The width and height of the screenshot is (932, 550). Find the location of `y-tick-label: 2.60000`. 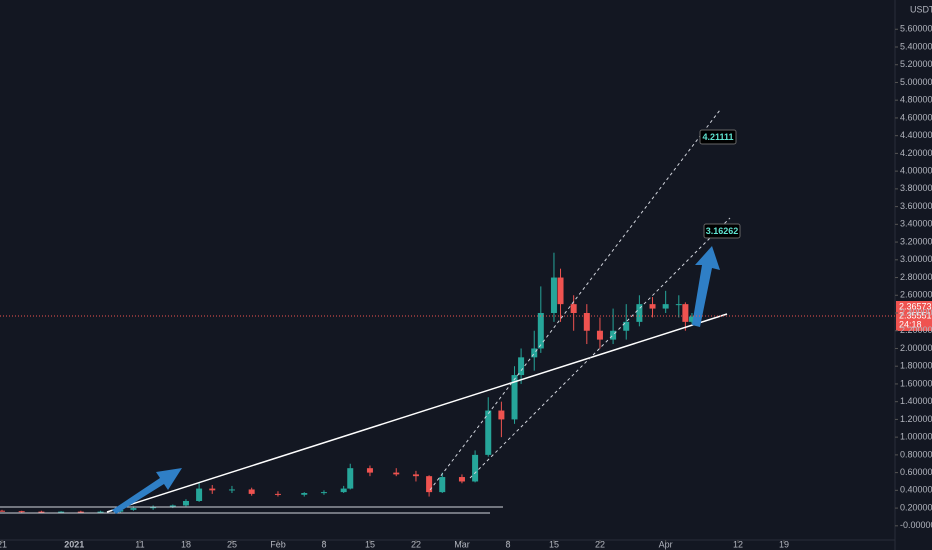

y-tick-label: 2.60000 is located at coordinates (916, 295).